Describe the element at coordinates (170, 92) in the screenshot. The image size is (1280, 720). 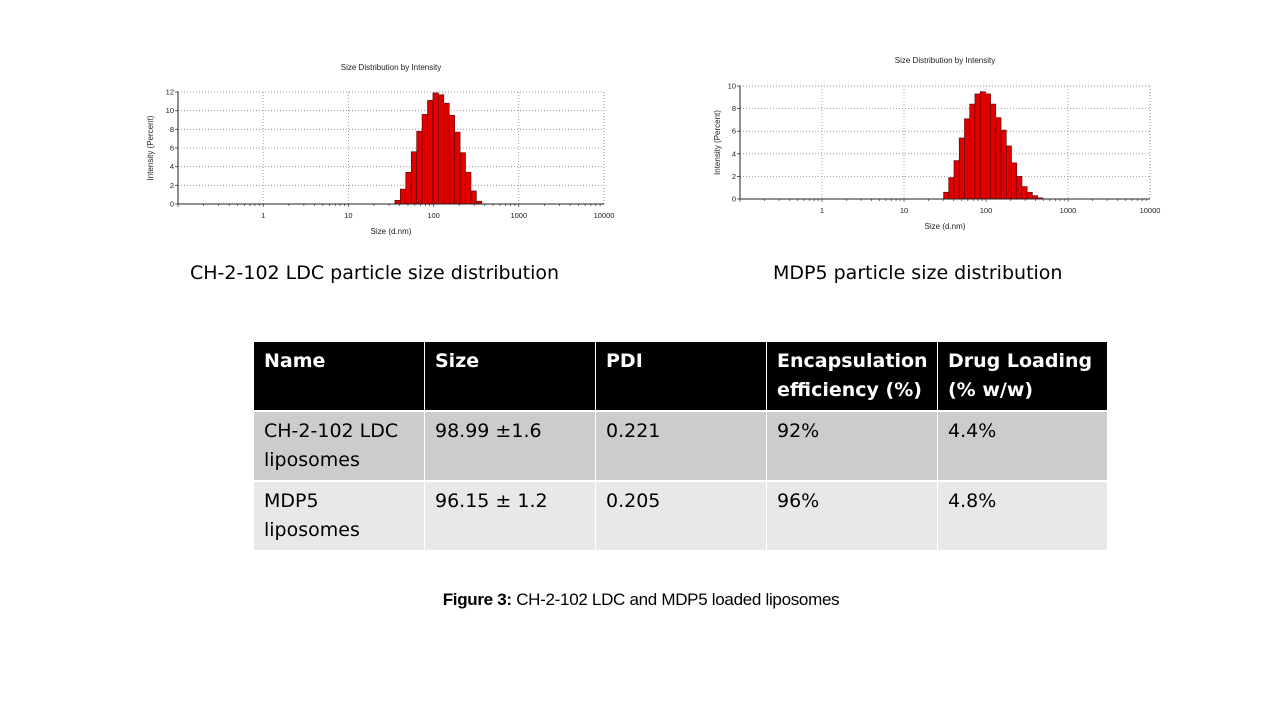
I see `y-tick-label: 12` at that location.